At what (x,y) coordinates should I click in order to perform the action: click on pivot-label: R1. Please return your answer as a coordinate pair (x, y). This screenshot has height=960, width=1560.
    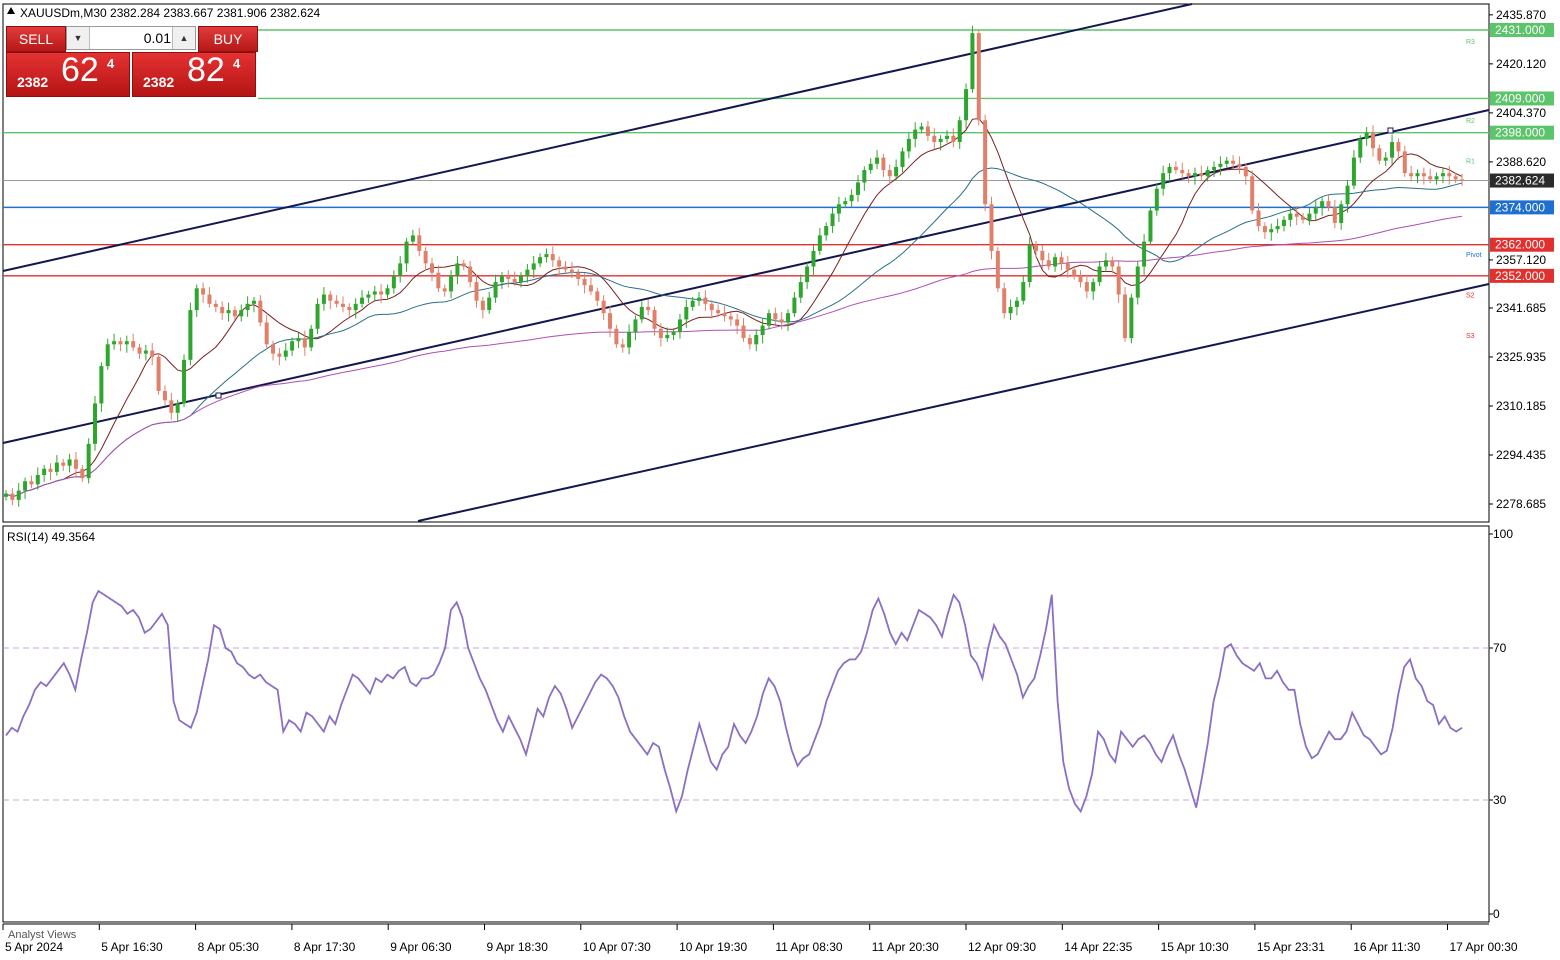
    Looking at the image, I should click on (1470, 162).